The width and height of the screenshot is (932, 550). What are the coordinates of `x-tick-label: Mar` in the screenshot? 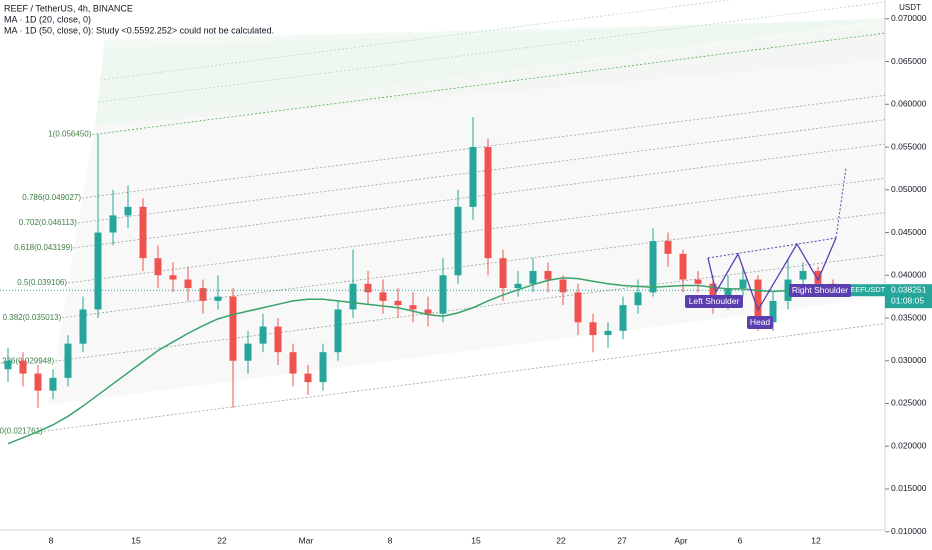 It's located at (306, 540).